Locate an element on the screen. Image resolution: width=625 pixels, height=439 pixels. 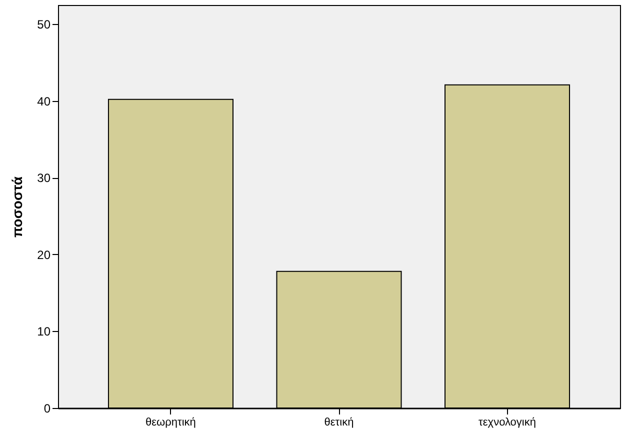
y-axis-title: ποσοστά is located at coordinates (17, 207).